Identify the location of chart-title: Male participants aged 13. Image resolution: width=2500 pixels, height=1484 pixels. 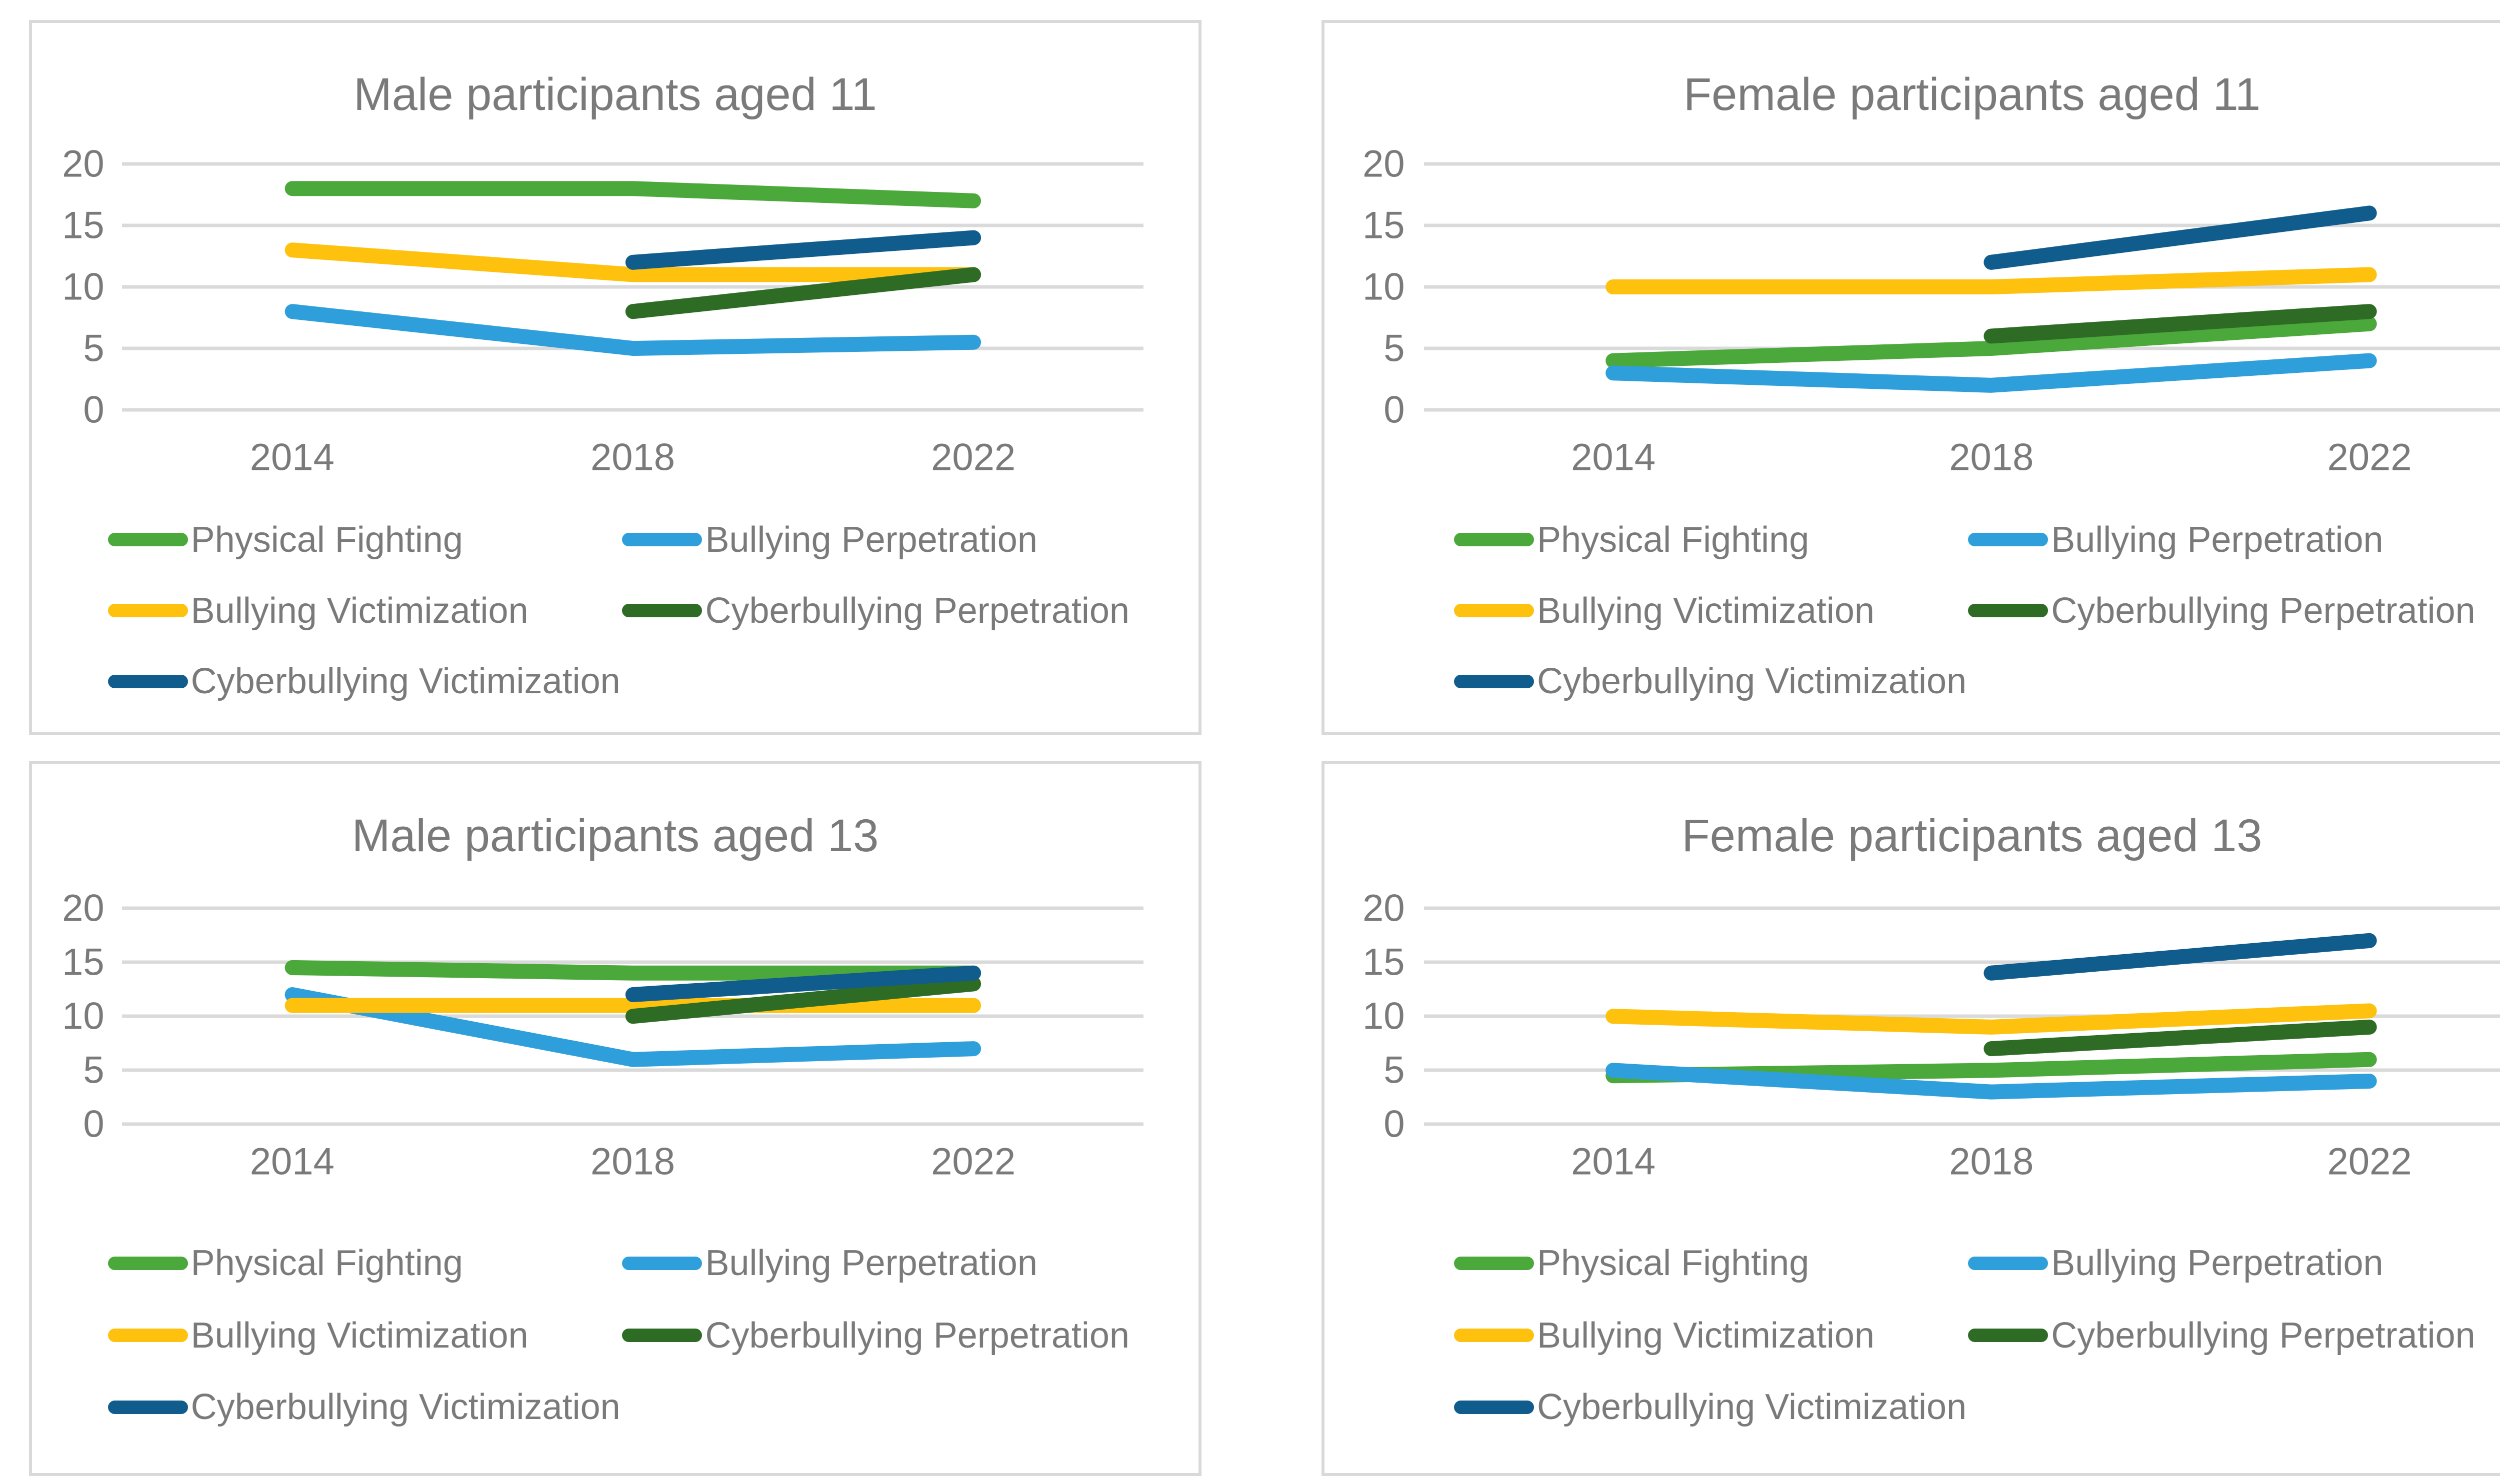
(615, 835).